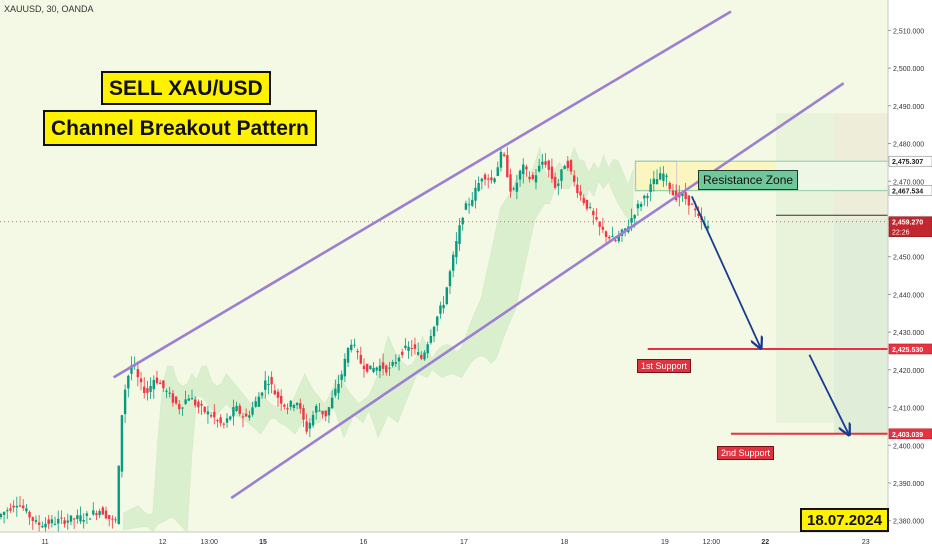  Describe the element at coordinates (44, 542) in the screenshot. I see `x-tick-label: 11` at that location.